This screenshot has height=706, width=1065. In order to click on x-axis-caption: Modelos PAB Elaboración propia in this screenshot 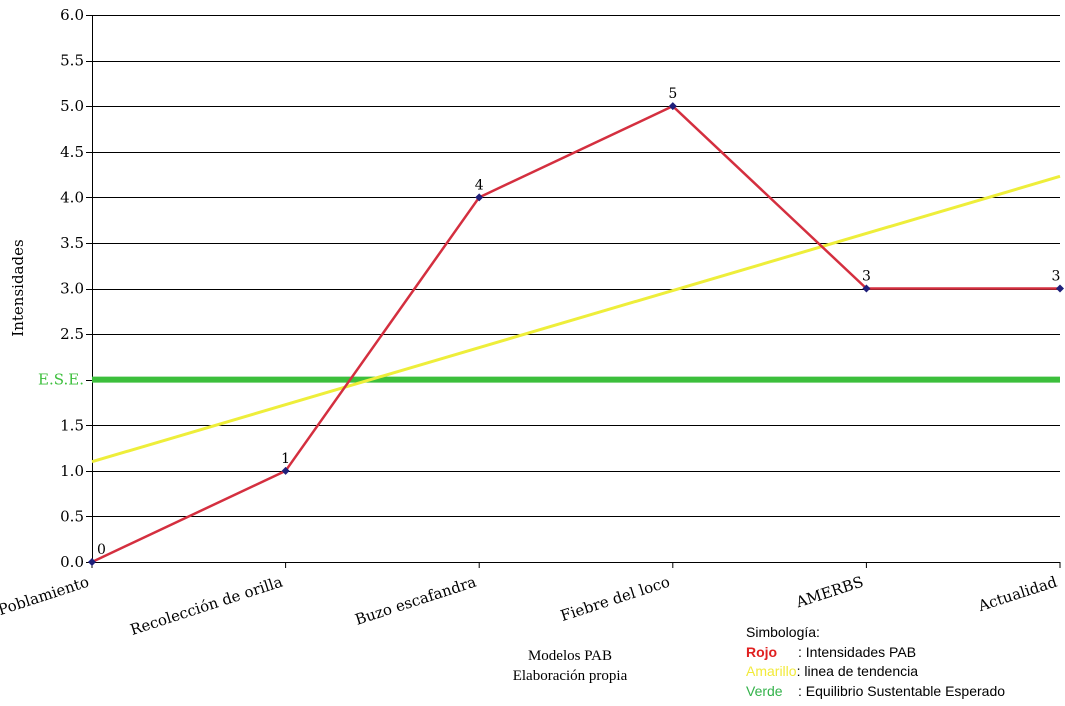, I will do `click(570, 666)`.